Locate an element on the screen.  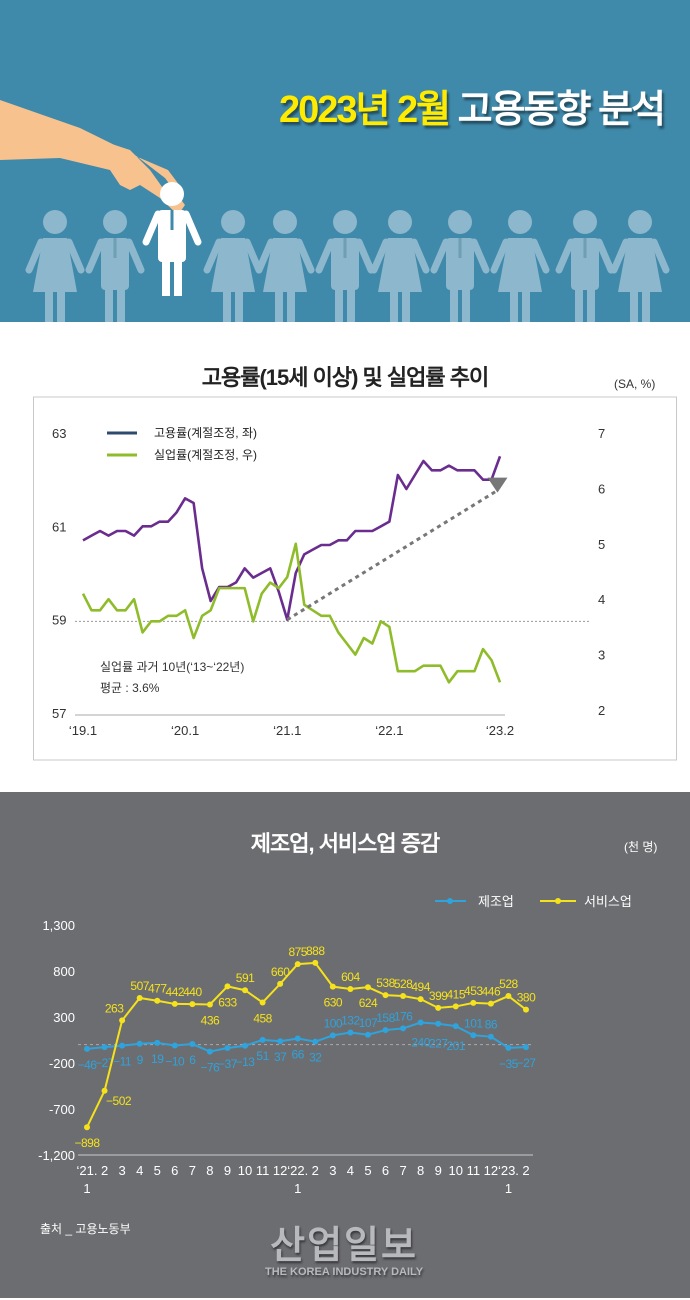
data-label-manufacturing: −11 is located at coordinates (122, 1062).